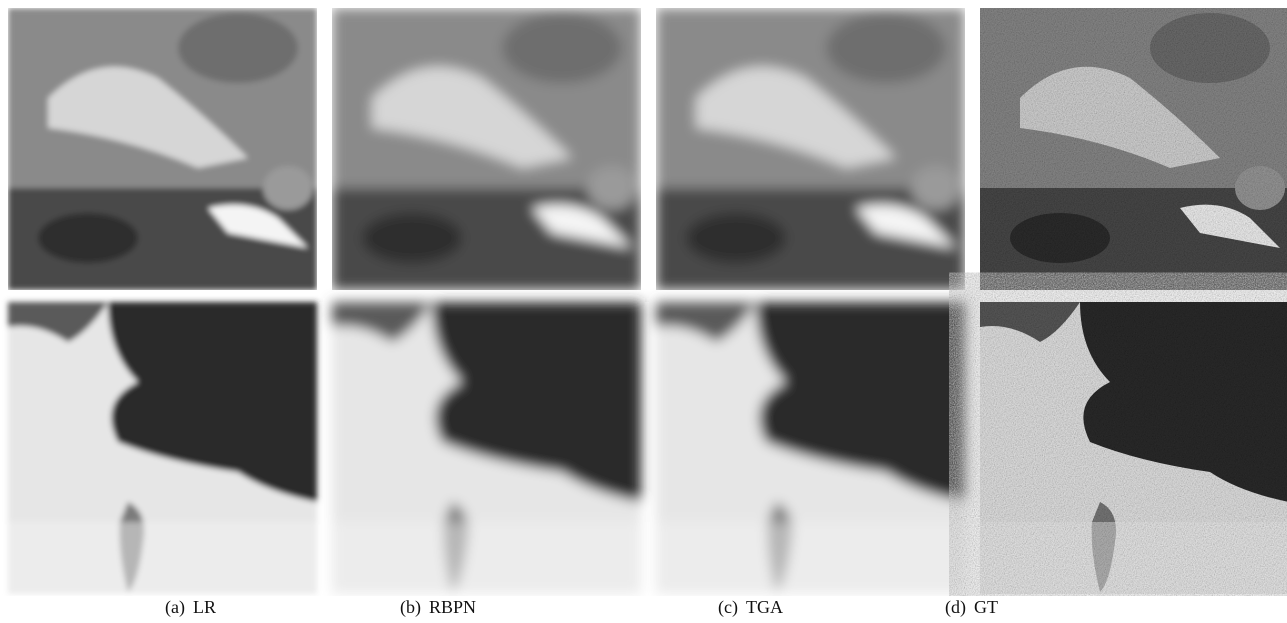 The height and width of the screenshot is (623, 1287). I want to click on caption: (b) RBPN, so click(438, 607).